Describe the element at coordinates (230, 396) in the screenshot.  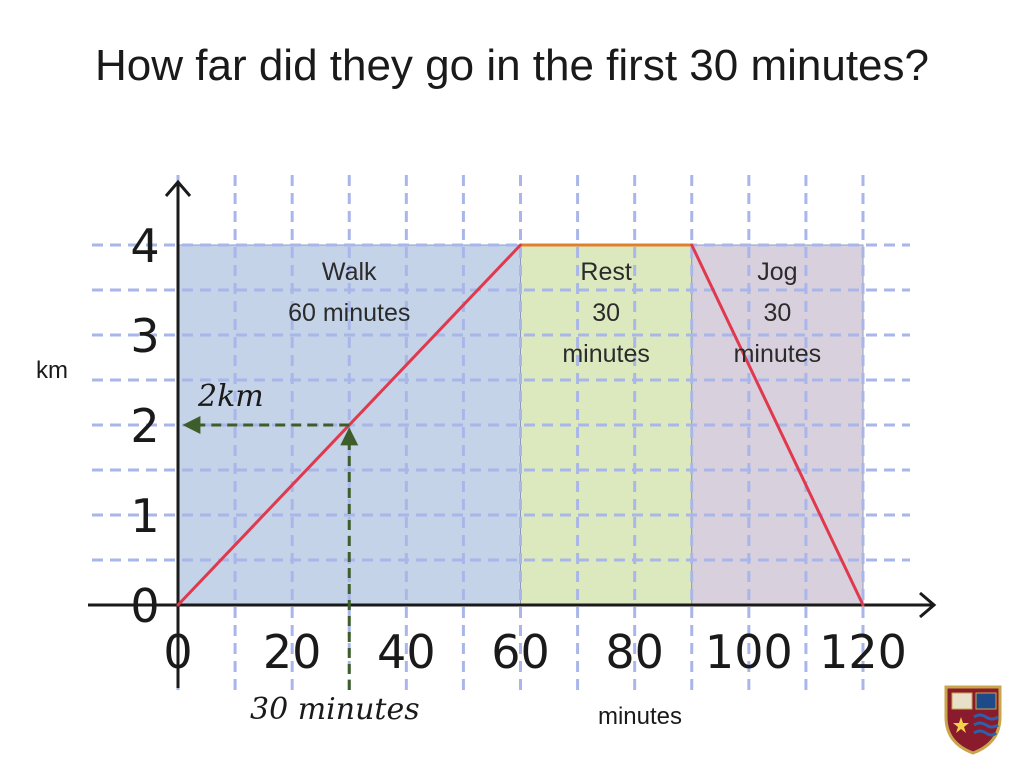
I see `annotation-2km: 2km` at that location.